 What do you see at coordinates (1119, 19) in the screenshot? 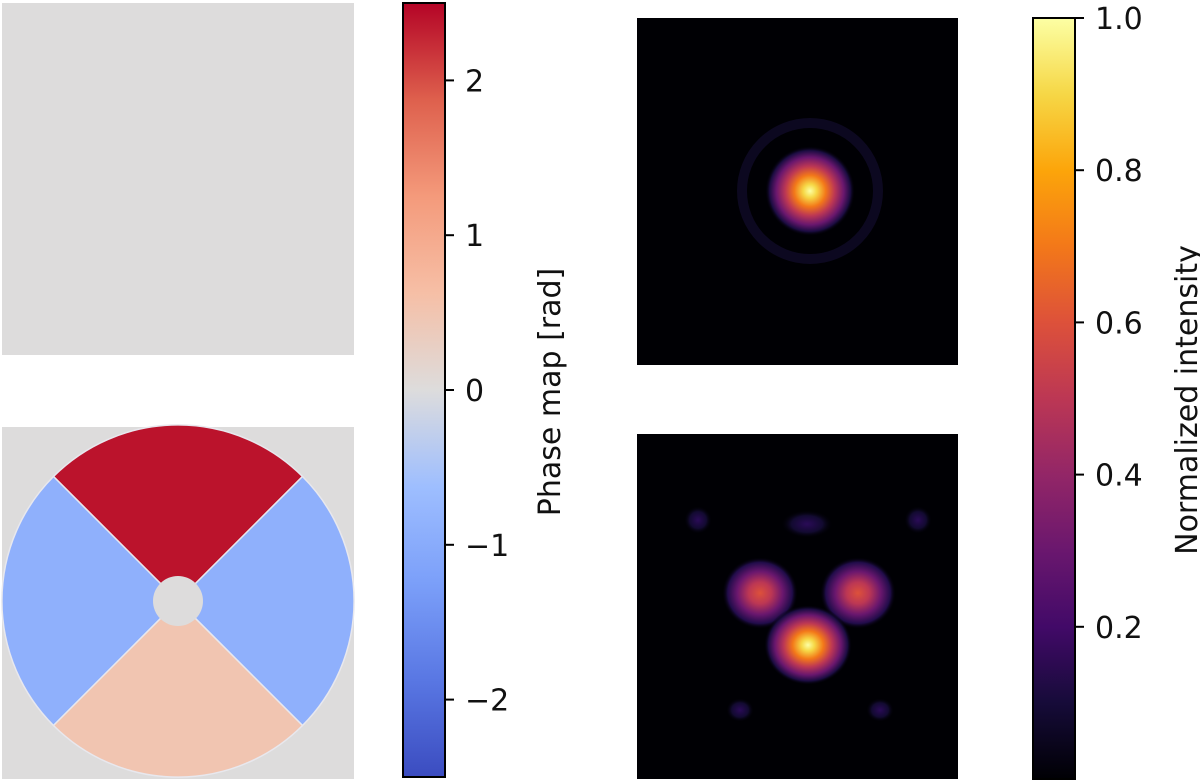
I see `intensity-colorbar-tick-label: 1.0` at bounding box center [1119, 19].